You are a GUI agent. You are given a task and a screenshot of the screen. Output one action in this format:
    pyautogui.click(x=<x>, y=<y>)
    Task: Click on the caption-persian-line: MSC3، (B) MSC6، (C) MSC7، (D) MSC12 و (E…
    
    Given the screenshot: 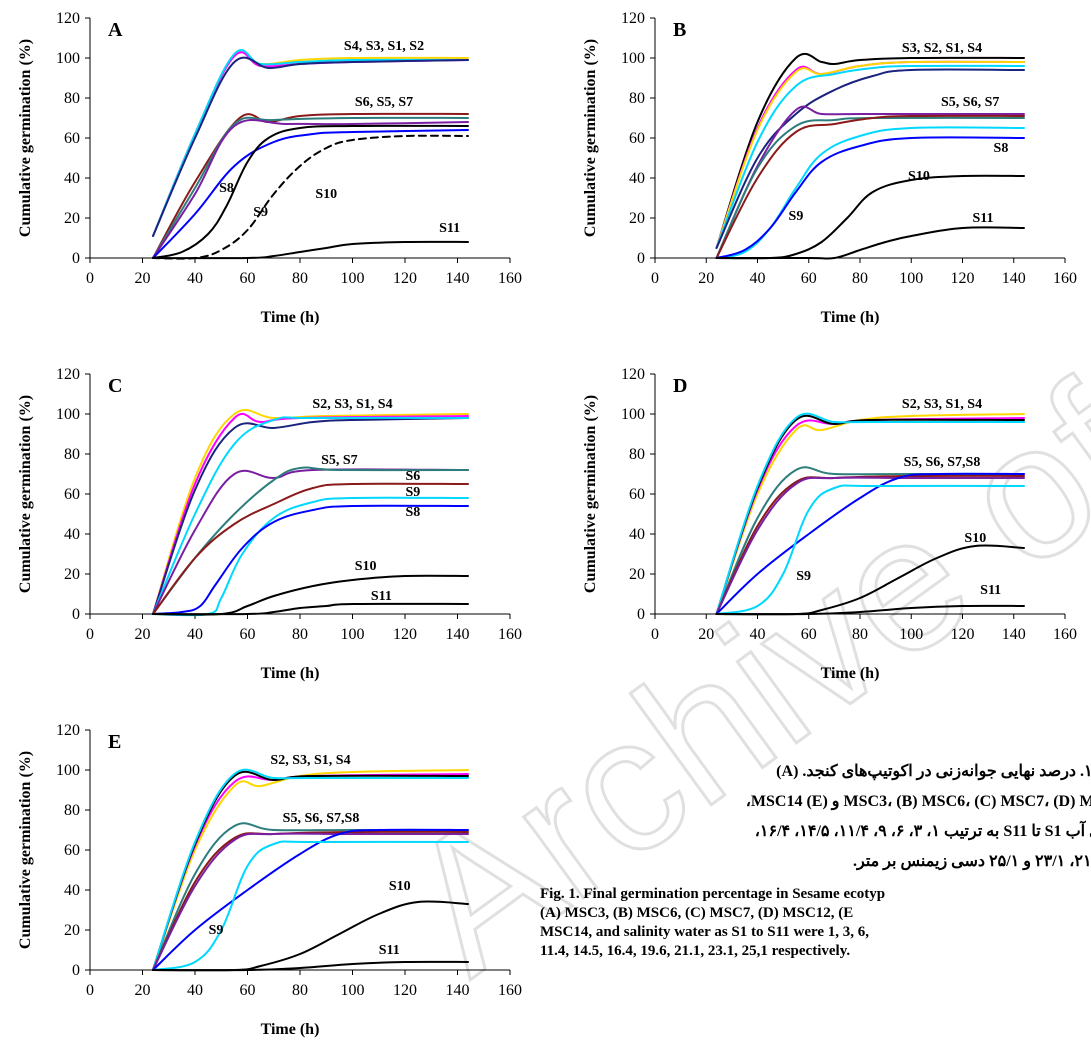 What is the action you would take?
    pyautogui.click(x=918, y=801)
    